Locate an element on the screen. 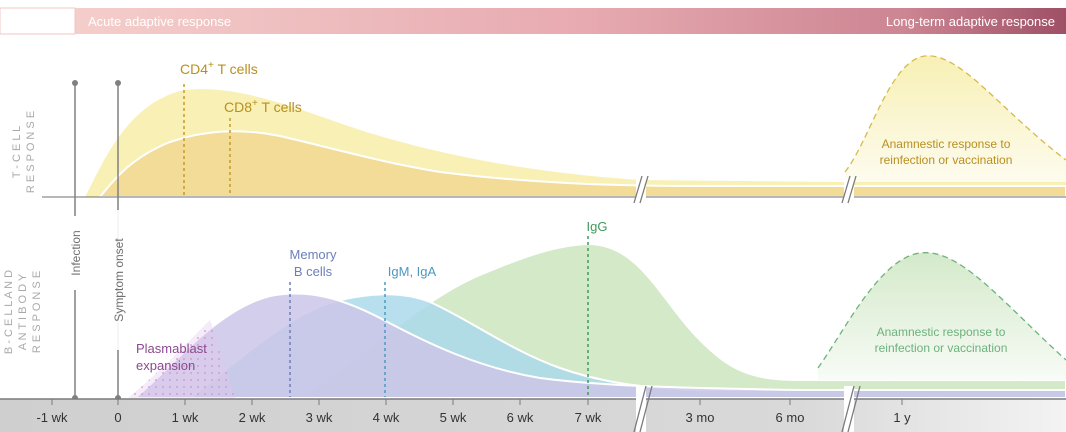 The height and width of the screenshot is (432, 1066). tcell-break-1b is located at coordinates (644, 189).